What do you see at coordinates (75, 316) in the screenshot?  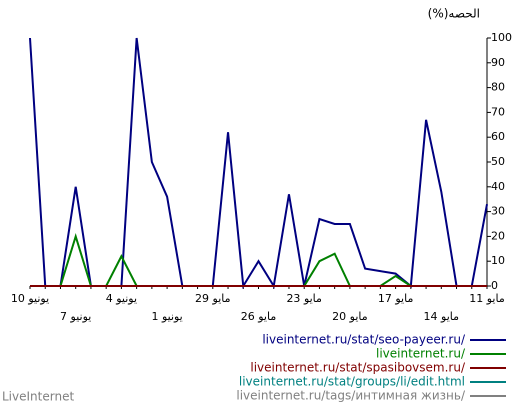 I see `x-tick-label: 7 يونيو` at bounding box center [75, 316].